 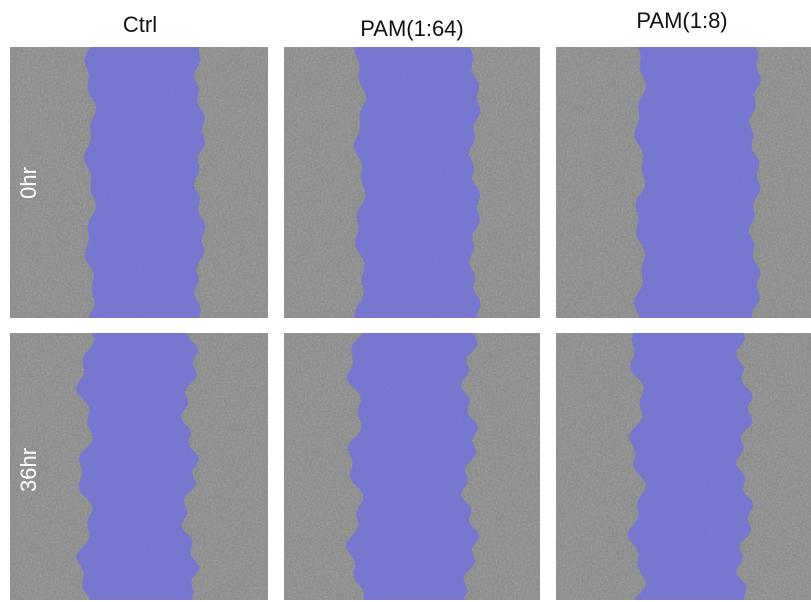 What do you see at coordinates (412, 28) in the screenshot?
I see `column-header: PAM(1:64)` at bounding box center [412, 28].